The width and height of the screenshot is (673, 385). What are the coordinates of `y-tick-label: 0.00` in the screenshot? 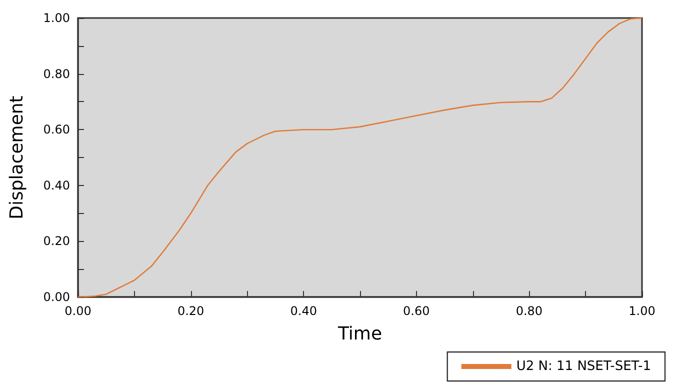 It's located at (56, 297).